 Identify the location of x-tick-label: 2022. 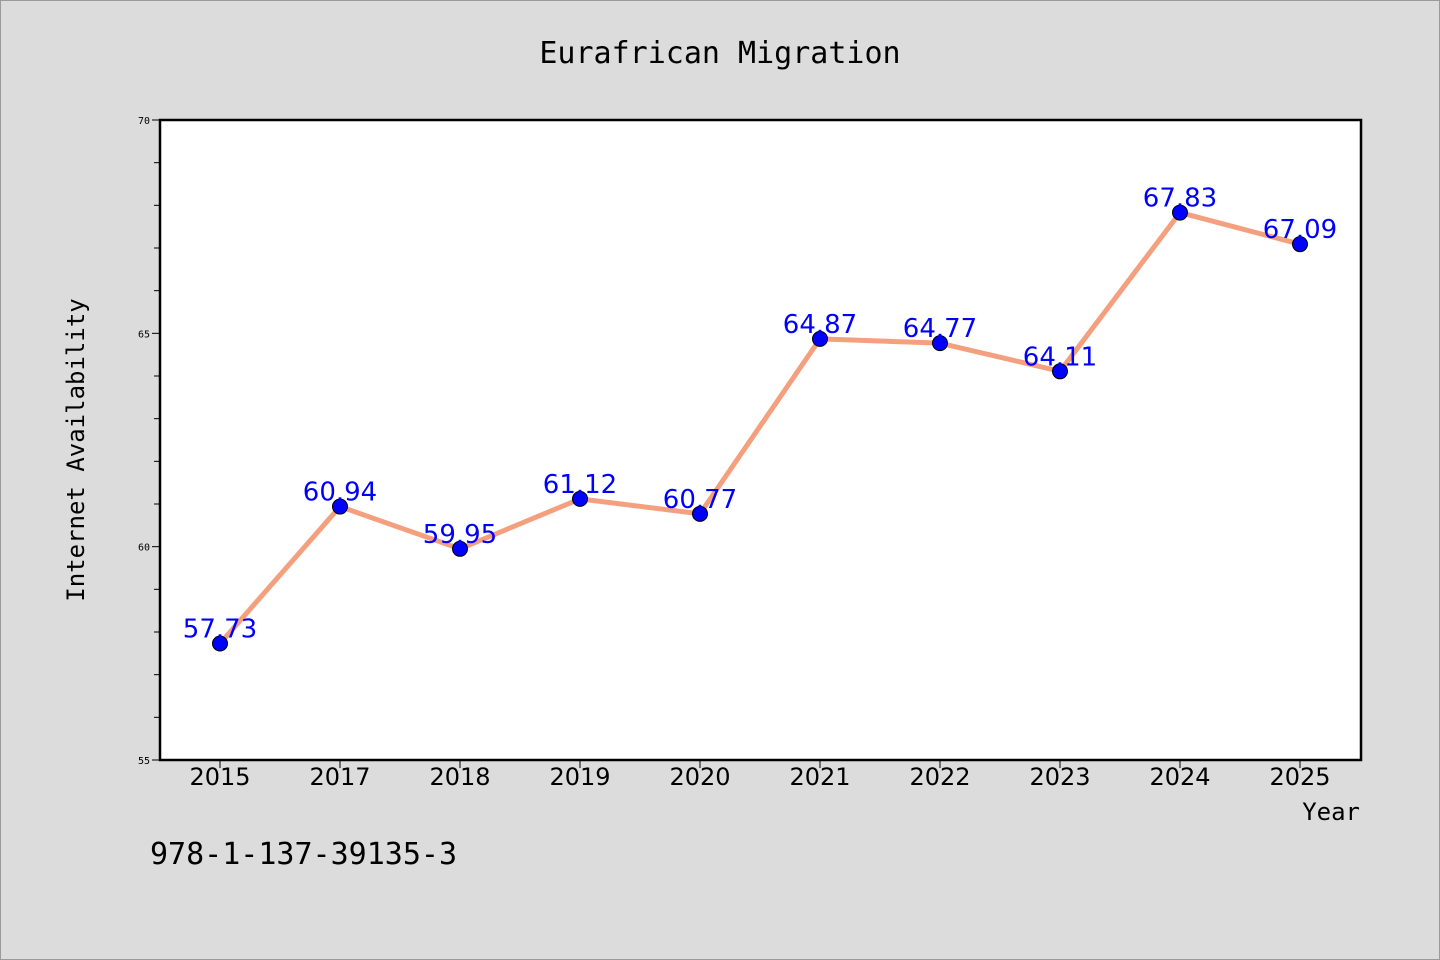
(939, 777).